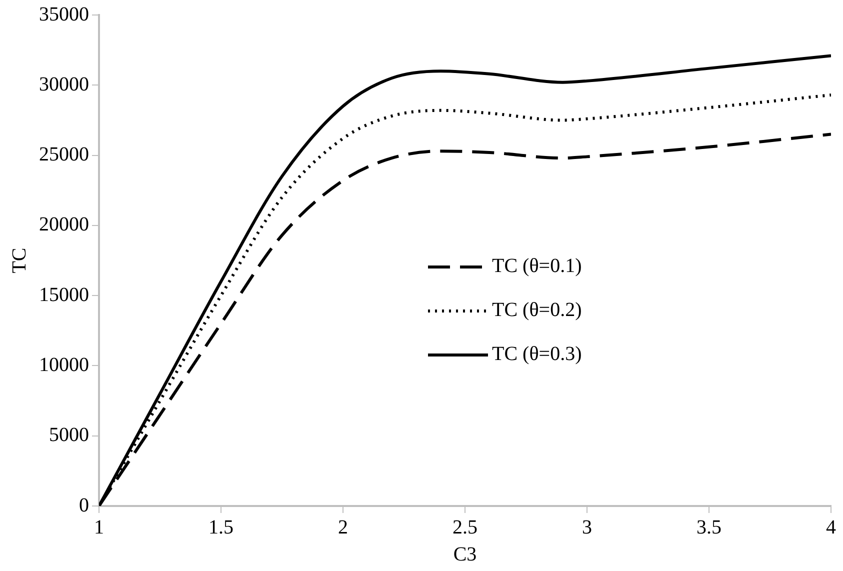 The image size is (843, 571). Describe the element at coordinates (64, 155) in the screenshot. I see `y-tick-label: 25000` at that location.